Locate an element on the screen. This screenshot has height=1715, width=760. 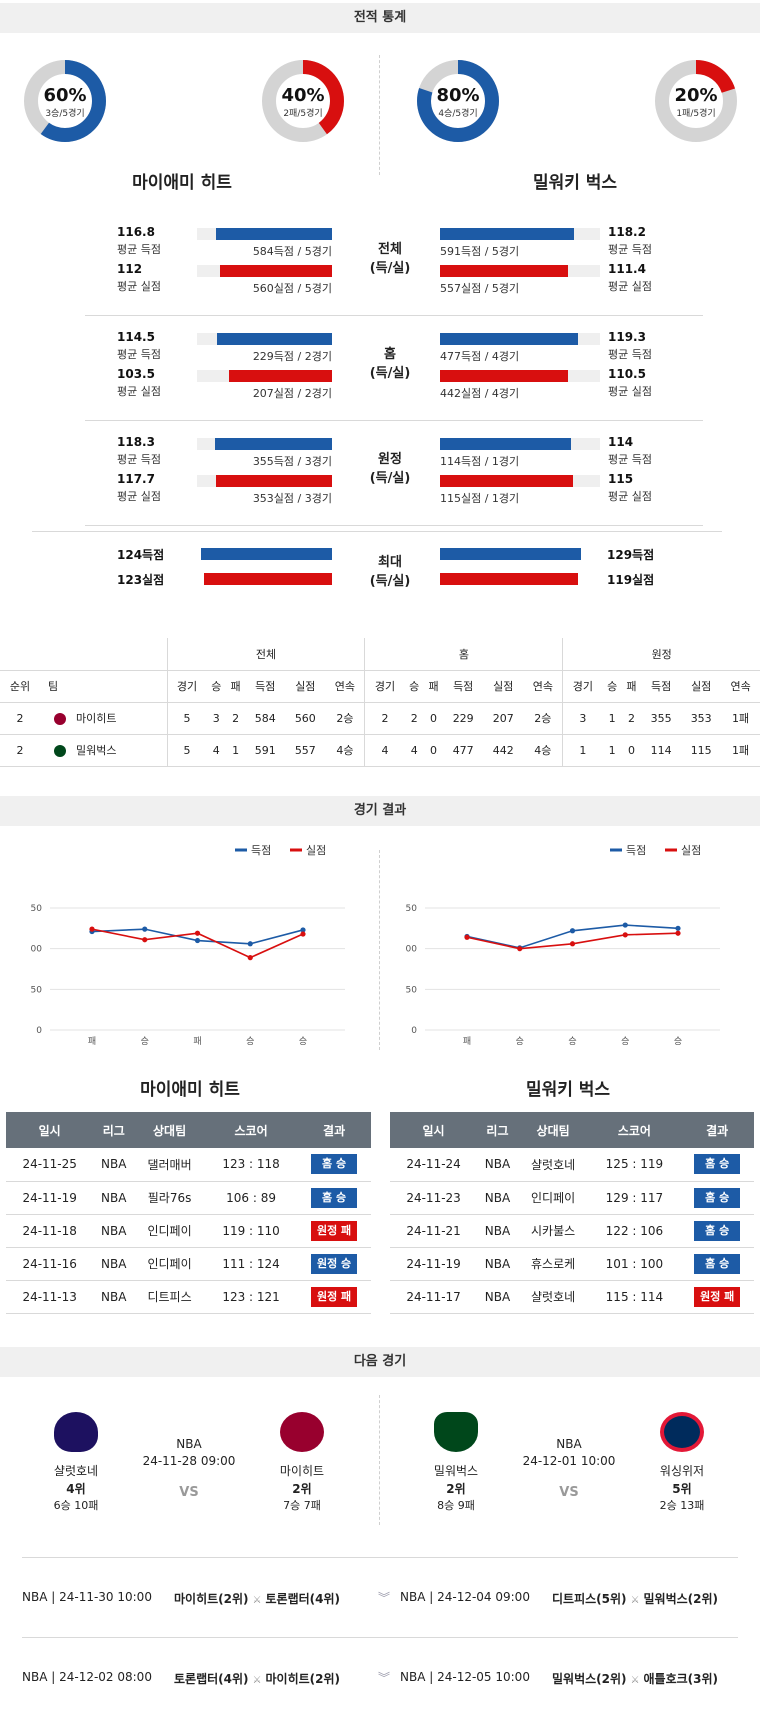
left-team-title: 마이애미 히트 is located at coordinates (182, 183).